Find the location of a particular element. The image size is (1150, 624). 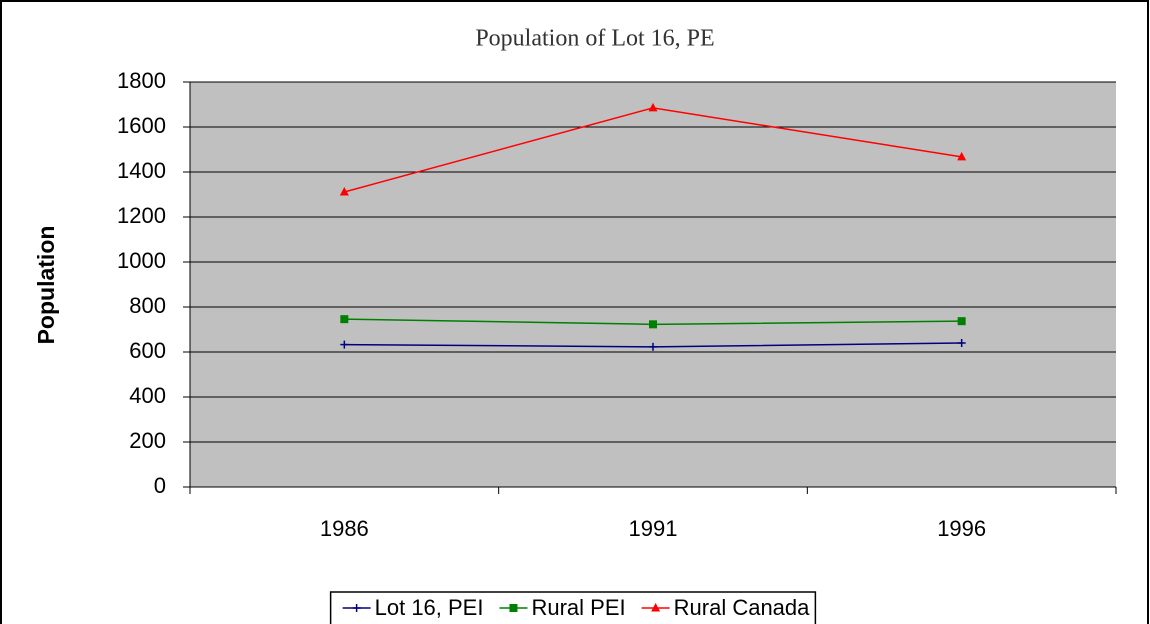

y-tick-label: 200 is located at coordinates (147, 440).